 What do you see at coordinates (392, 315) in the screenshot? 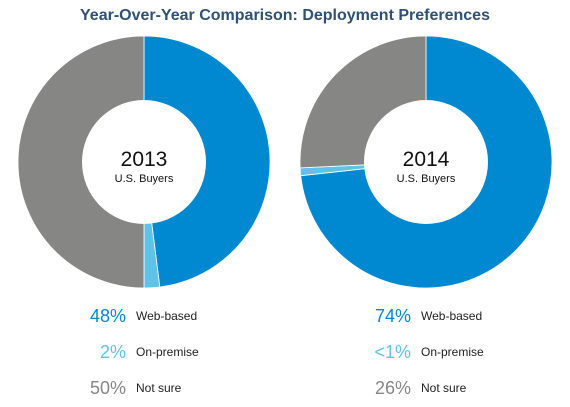
I see `legend-value: 74%` at bounding box center [392, 315].